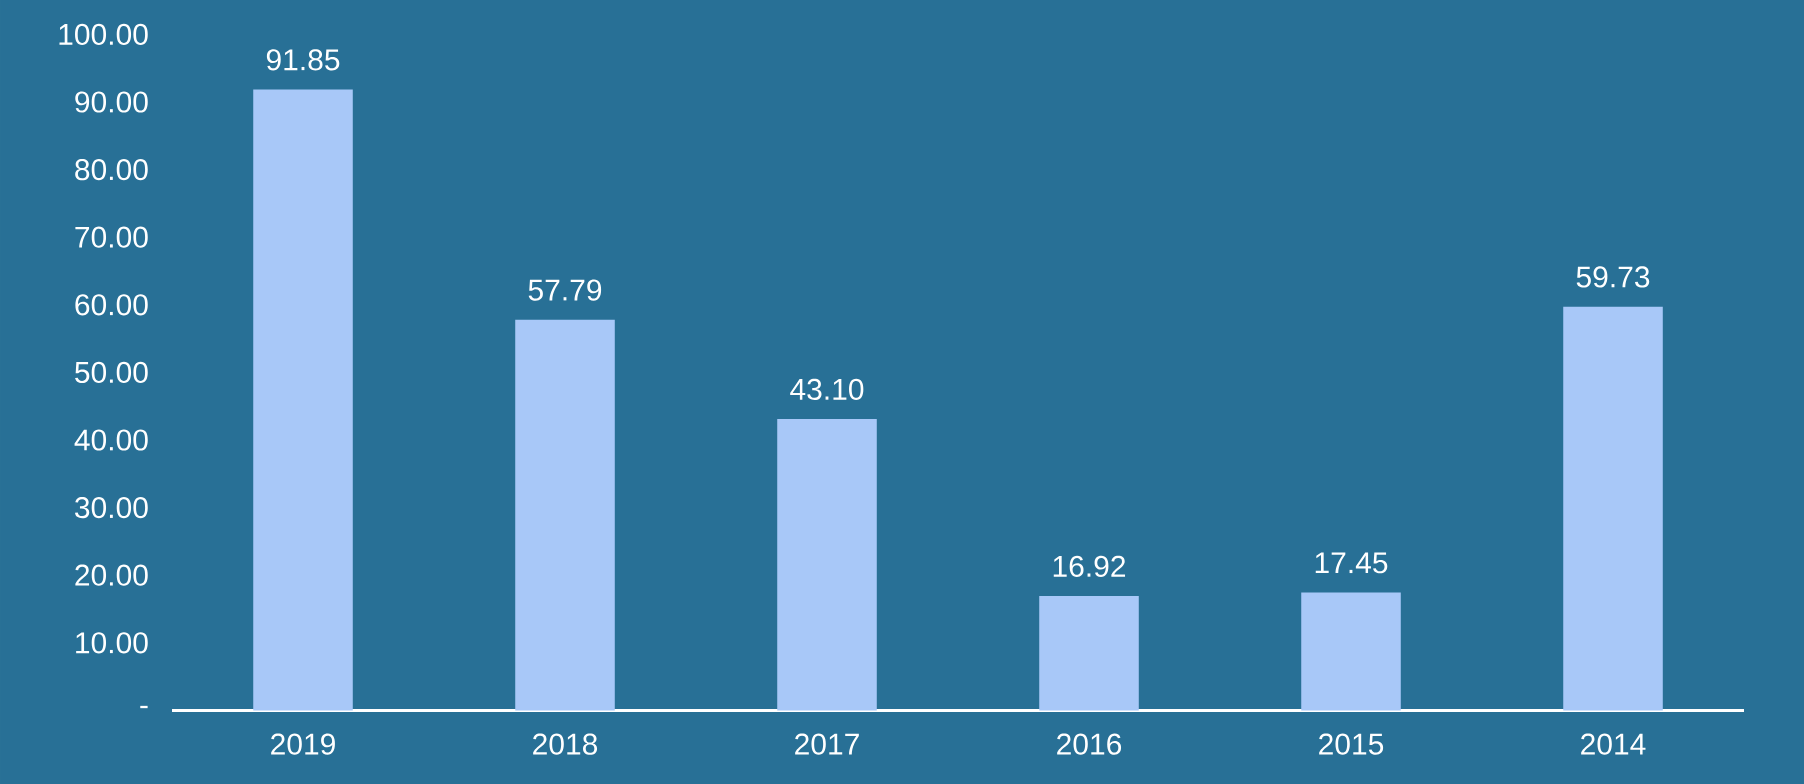 The width and height of the screenshot is (1804, 784). What do you see at coordinates (827, 744) in the screenshot?
I see `x-tick-label: 2017` at bounding box center [827, 744].